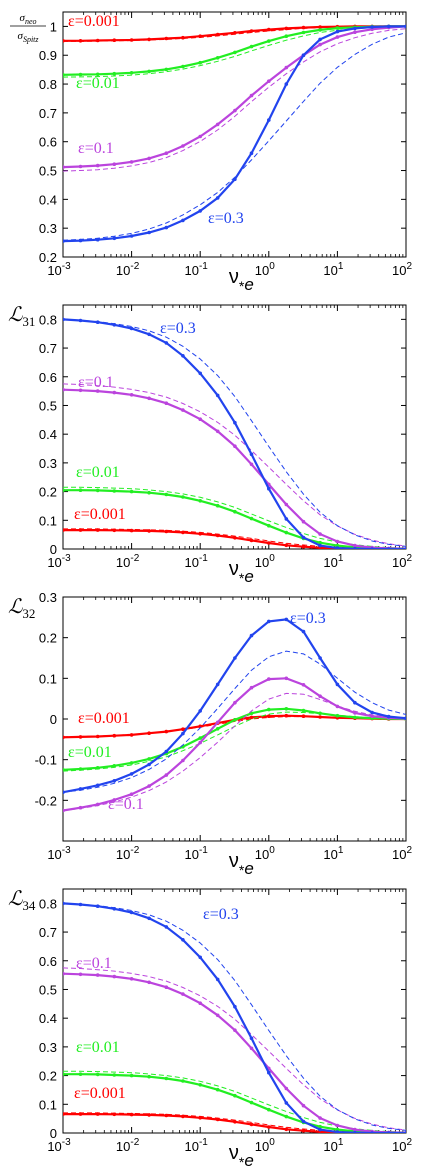 The width and height of the screenshot is (427, 1176). What do you see at coordinates (48, 142) in the screenshot?
I see `y-tick-label: 0.6` at bounding box center [48, 142].